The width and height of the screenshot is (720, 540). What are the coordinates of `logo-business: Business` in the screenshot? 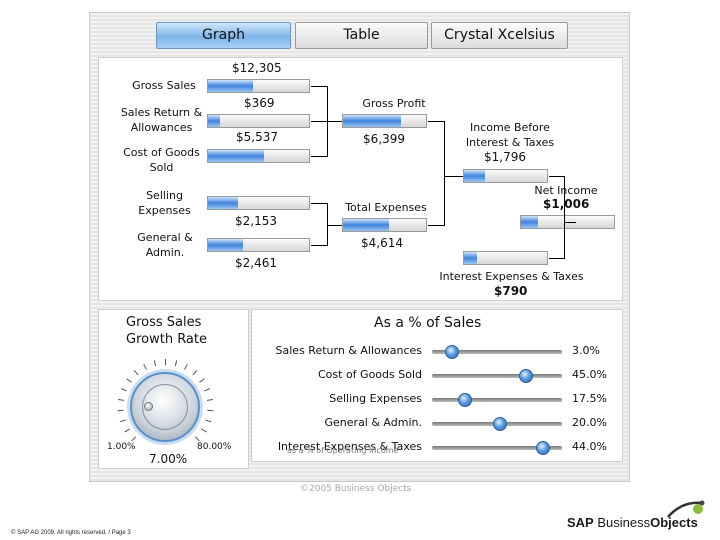 It's located at (622, 522).